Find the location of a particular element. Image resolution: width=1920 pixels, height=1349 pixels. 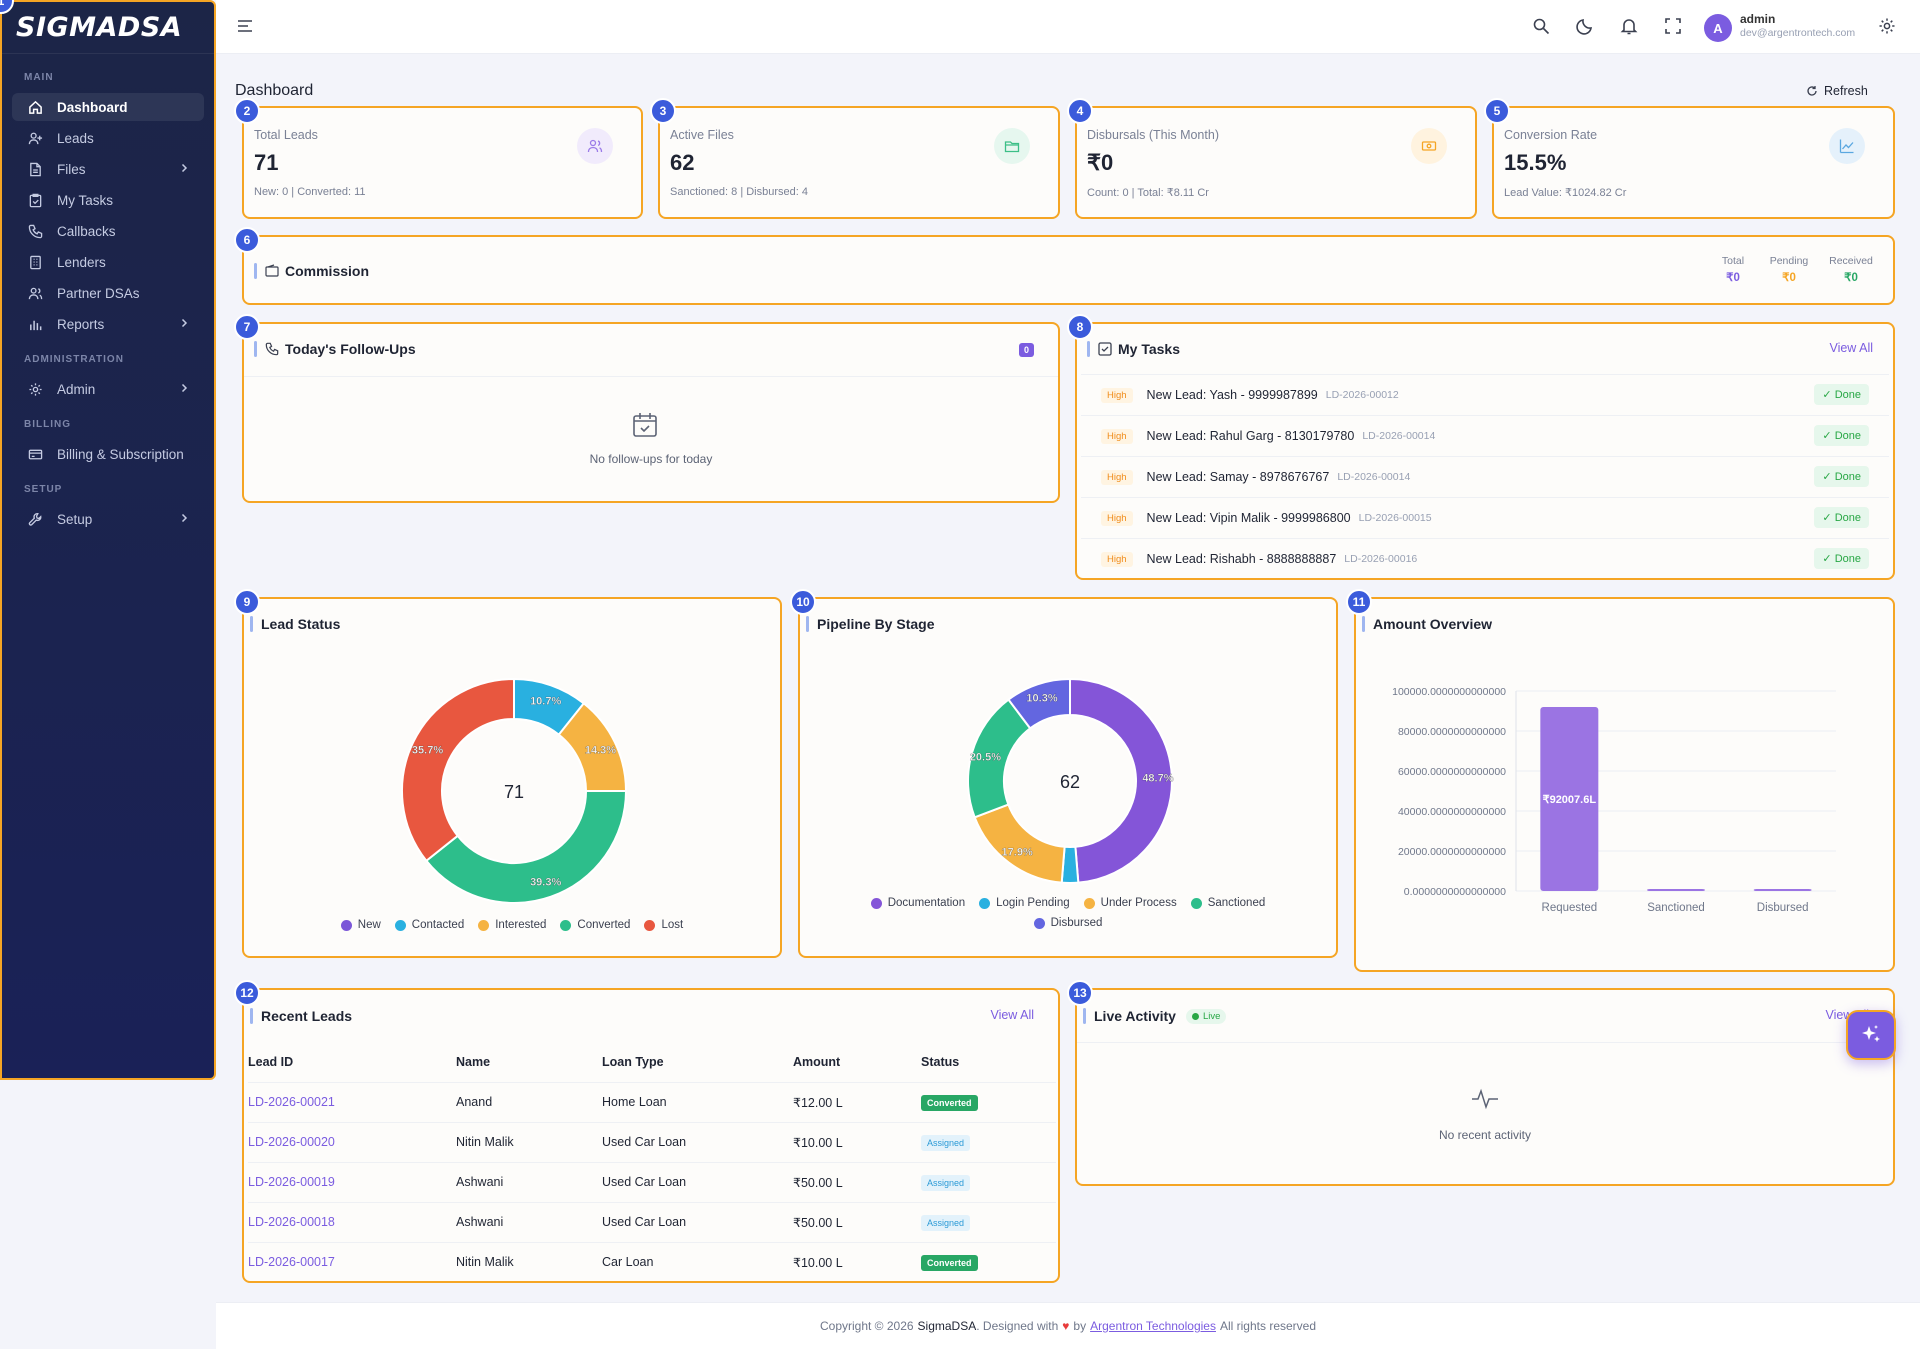

sidebar-item-label: Dashboard is located at coordinates (92, 107).